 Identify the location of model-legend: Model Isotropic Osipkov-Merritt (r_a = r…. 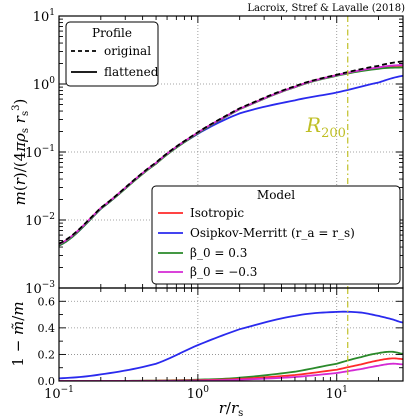
(276, 235).